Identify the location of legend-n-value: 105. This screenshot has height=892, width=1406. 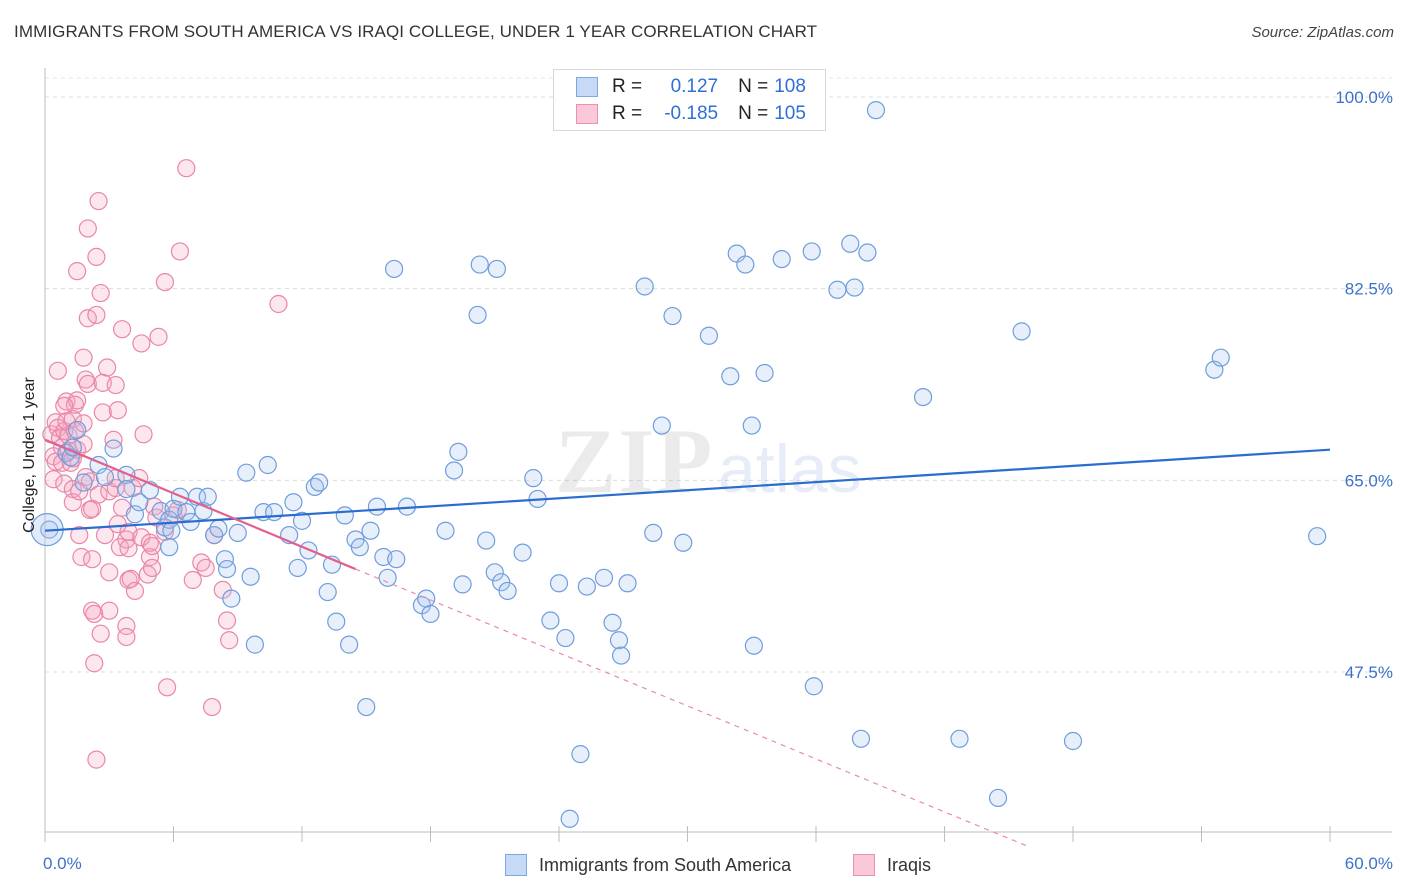
(790, 113).